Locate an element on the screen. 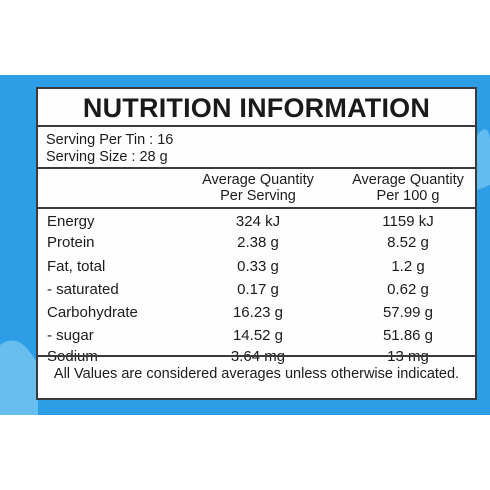 The width and height of the screenshot is (490, 490). per-100g-header: Average Quantity Per 100 g is located at coordinates (408, 188).